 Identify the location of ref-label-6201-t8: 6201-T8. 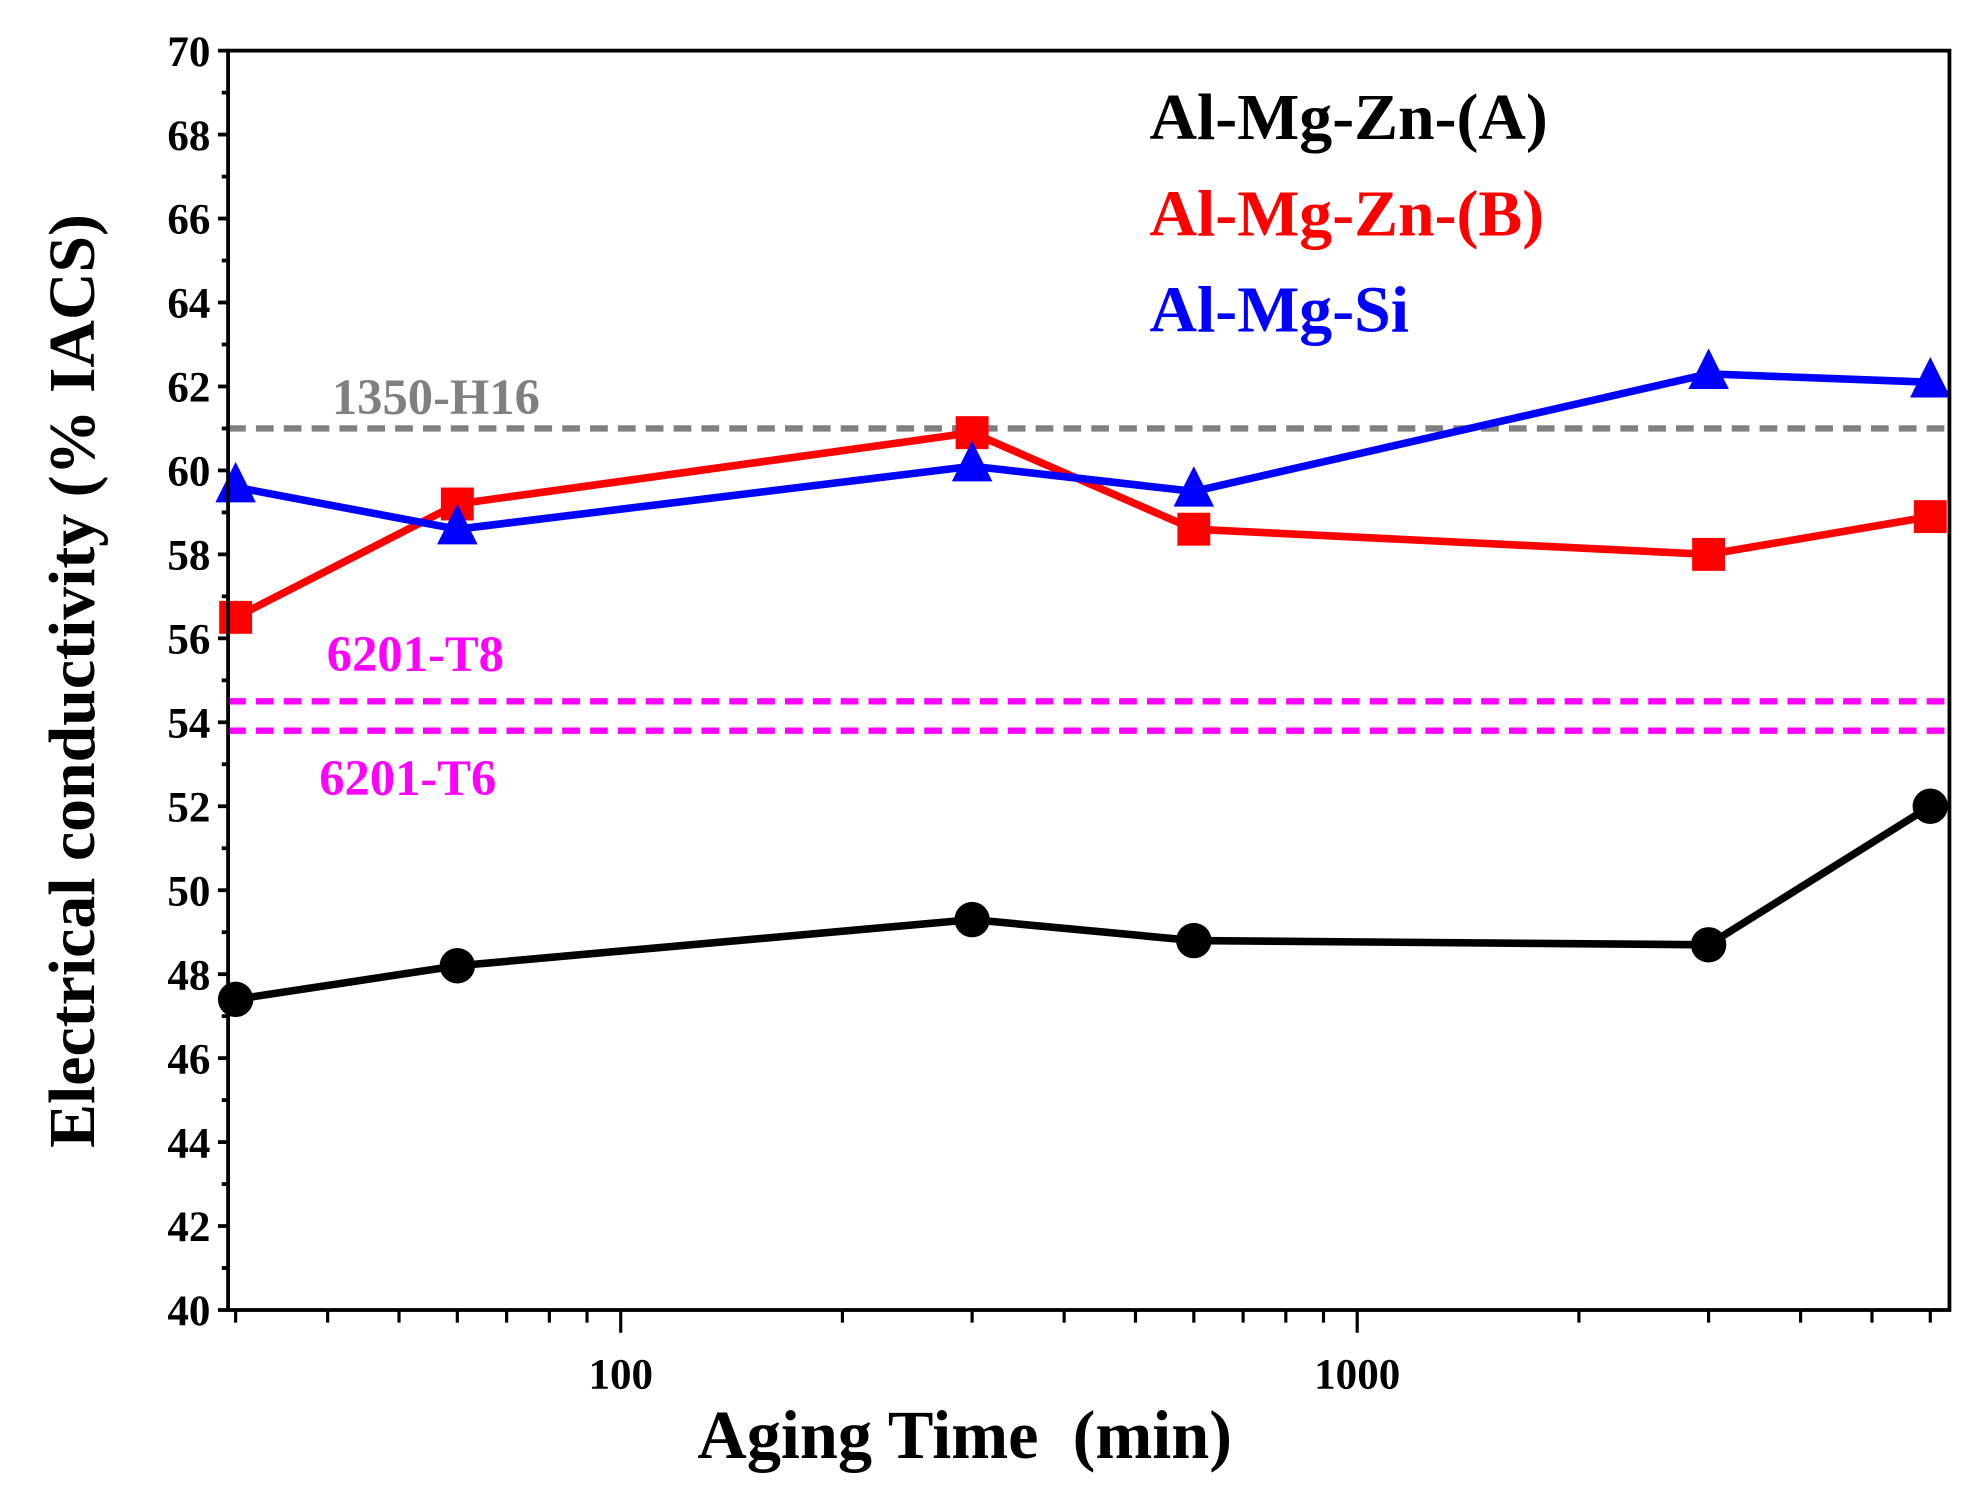
(415, 654).